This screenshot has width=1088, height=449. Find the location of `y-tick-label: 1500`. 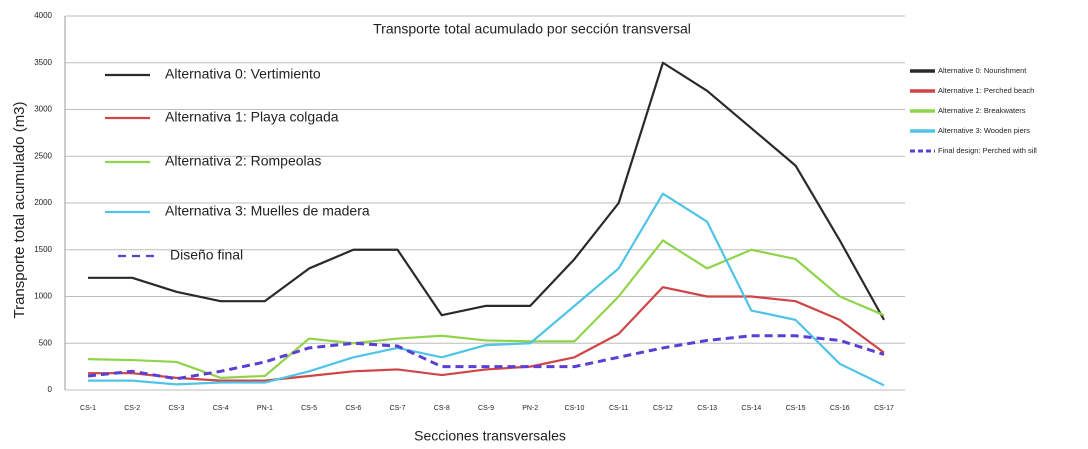

y-tick-label: 1500 is located at coordinates (43, 249).